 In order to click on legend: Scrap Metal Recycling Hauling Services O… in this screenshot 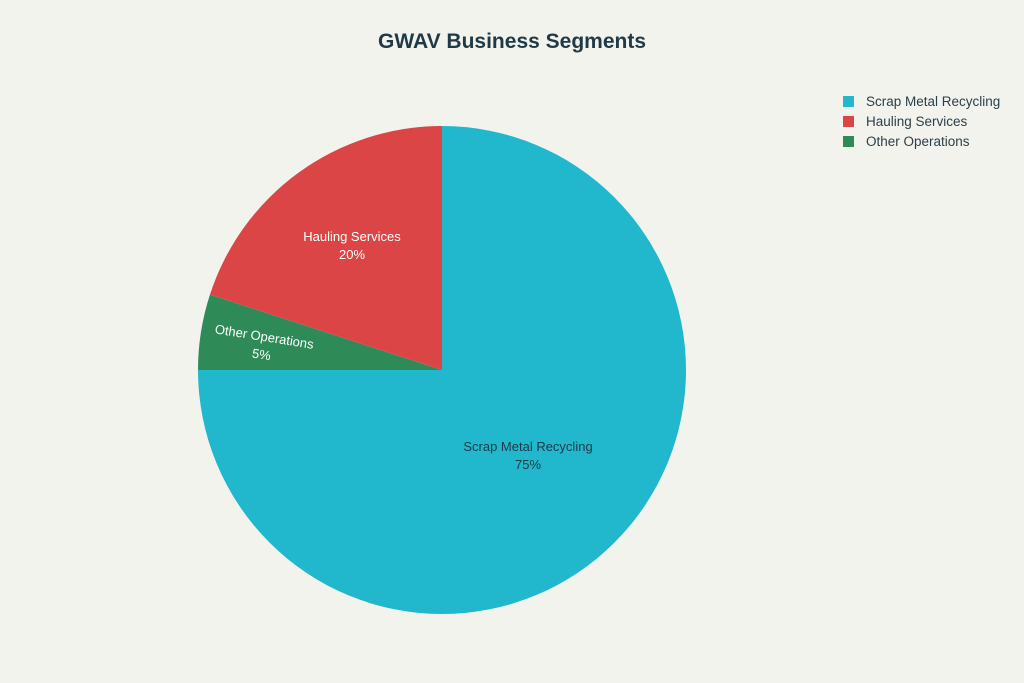, I will do `click(921, 121)`.